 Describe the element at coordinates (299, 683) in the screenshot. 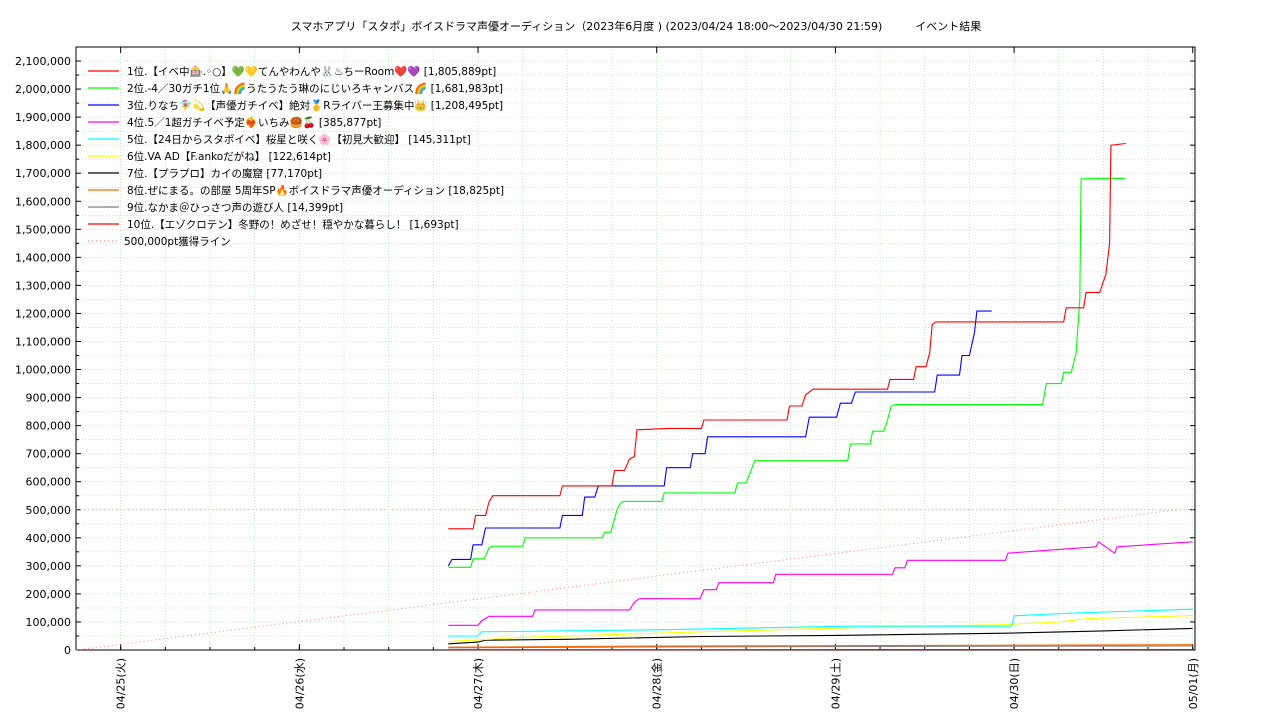

I see `x-tick-label: 04/26(水)` at that location.